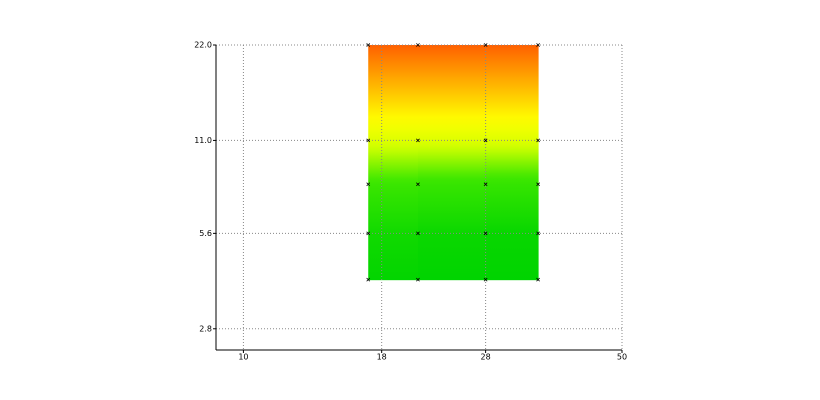 This screenshot has width=820, height=400. I want to click on y-tick-label: 5.6, so click(205, 233).